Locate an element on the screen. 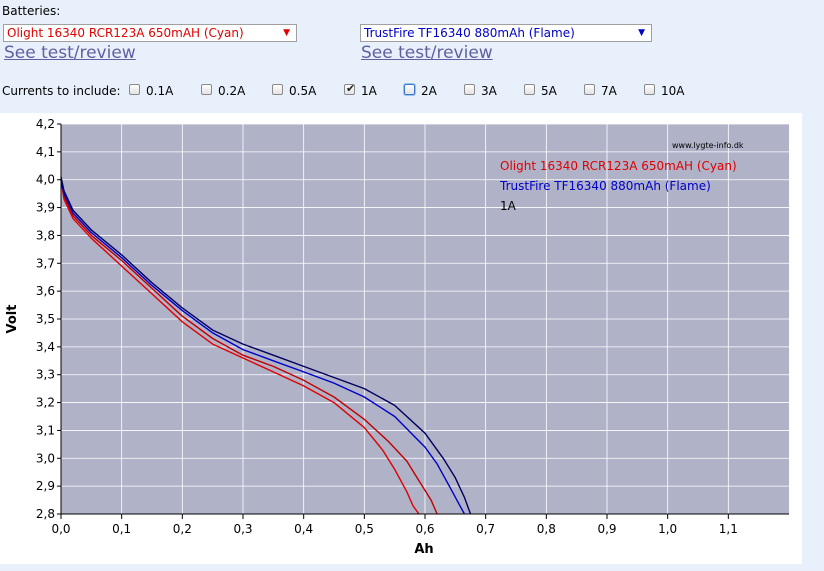 The image size is (824, 571). checkbox-label: 0.2A is located at coordinates (232, 91).